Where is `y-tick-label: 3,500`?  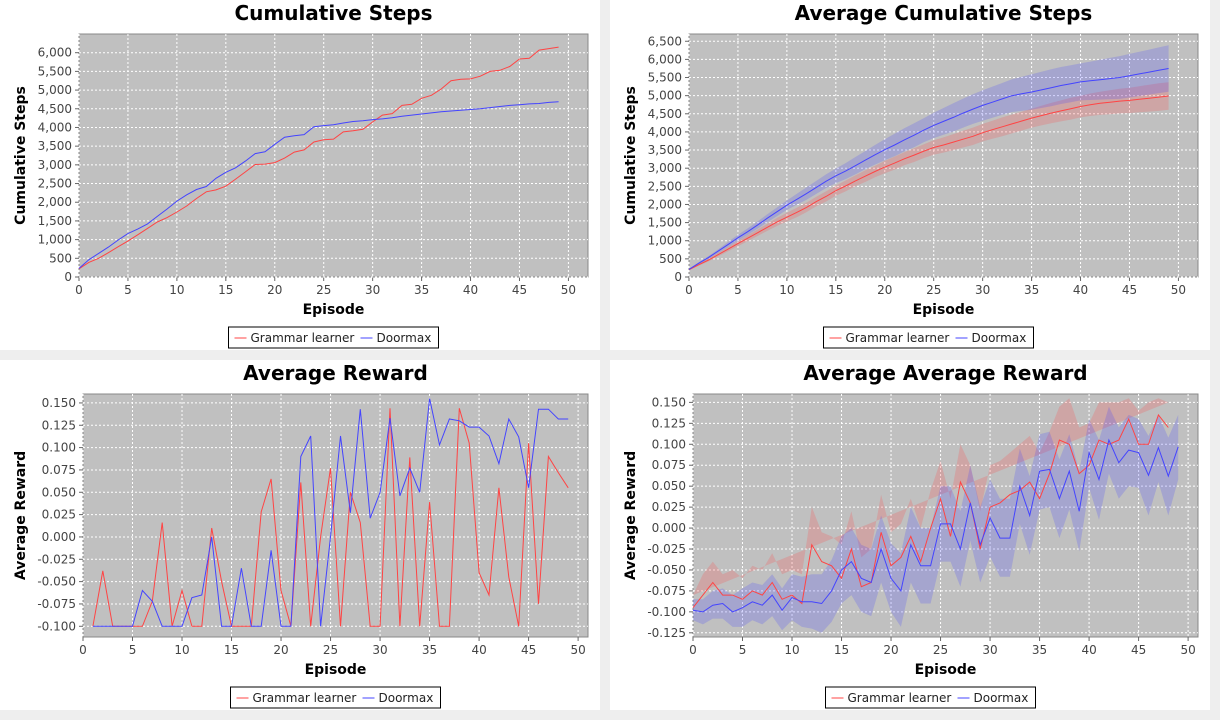
y-tick-label: 3,500 is located at coordinates (55, 146).